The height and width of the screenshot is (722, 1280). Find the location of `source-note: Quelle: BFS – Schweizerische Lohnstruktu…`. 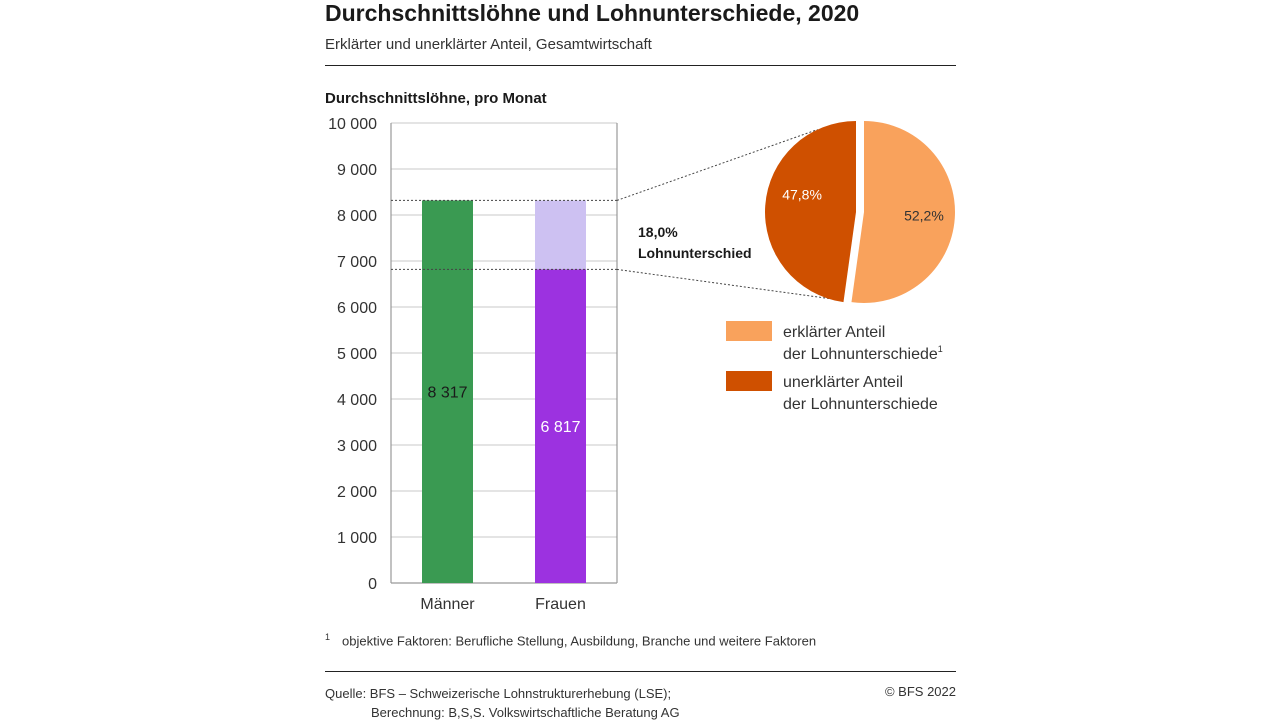

source-note: Quelle: BFS – Schweizerische Lohnstruktu… is located at coordinates (502, 703).